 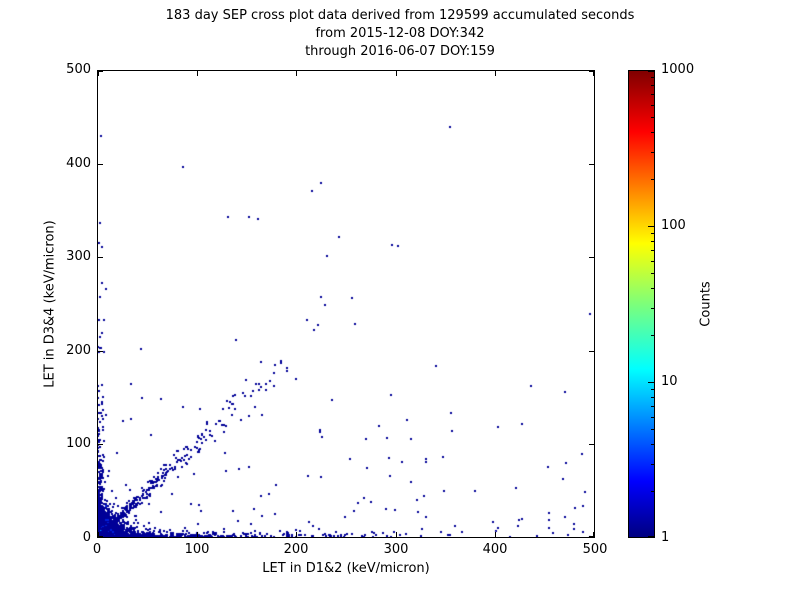 I want to click on colorbar-tick-label: 100, so click(x=673, y=225).